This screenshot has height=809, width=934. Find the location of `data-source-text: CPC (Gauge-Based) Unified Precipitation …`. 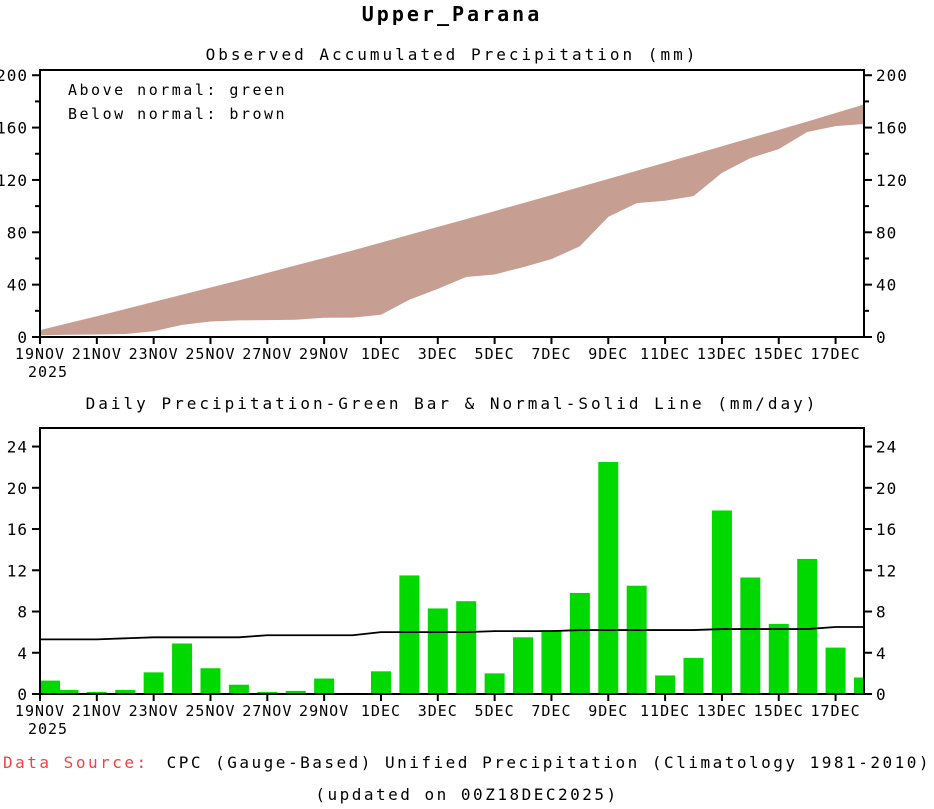

data-source-text: CPC (Gauge-Based) Unified Precipitation … is located at coordinates (548, 762).